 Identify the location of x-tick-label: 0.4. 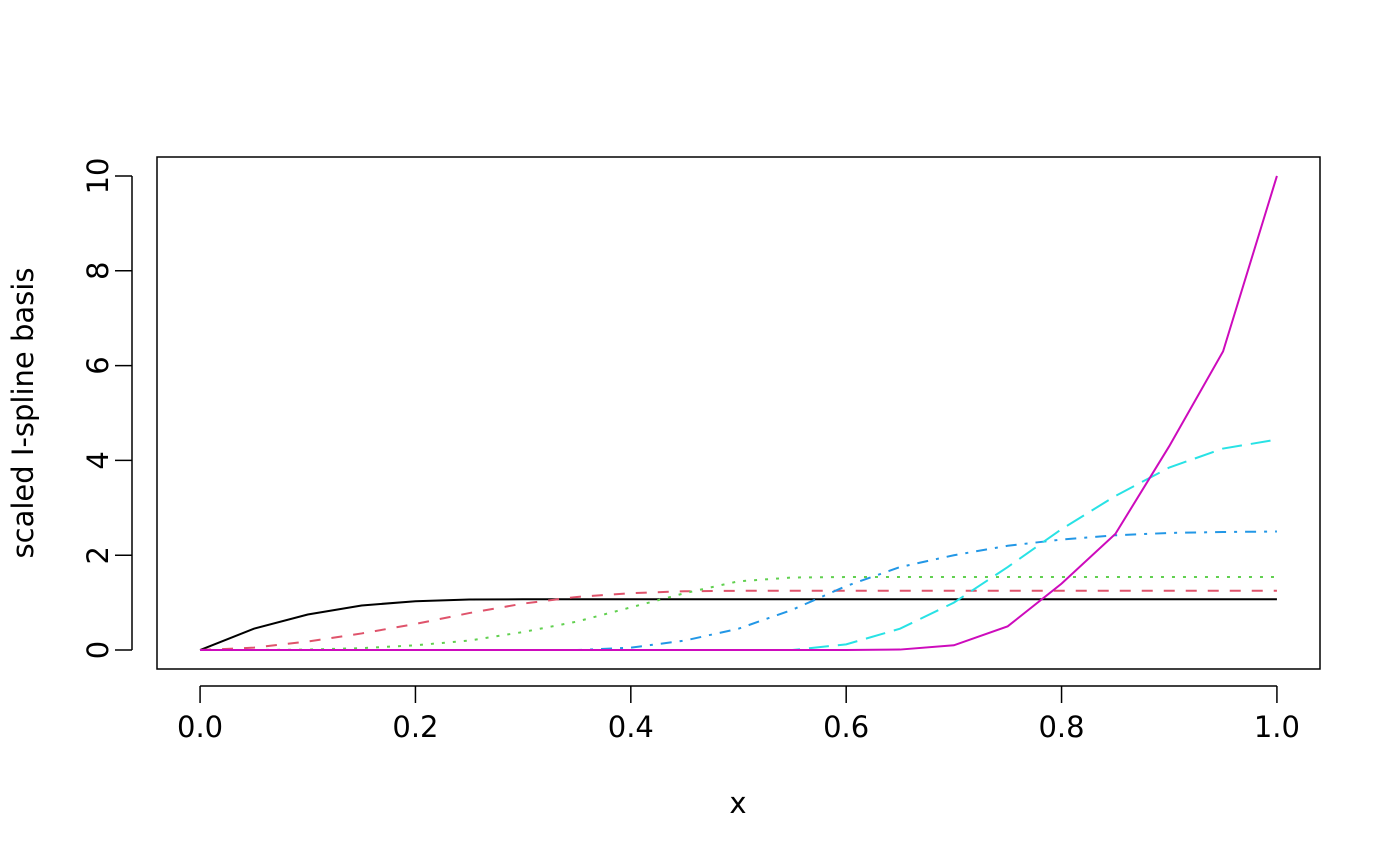
(631, 727).